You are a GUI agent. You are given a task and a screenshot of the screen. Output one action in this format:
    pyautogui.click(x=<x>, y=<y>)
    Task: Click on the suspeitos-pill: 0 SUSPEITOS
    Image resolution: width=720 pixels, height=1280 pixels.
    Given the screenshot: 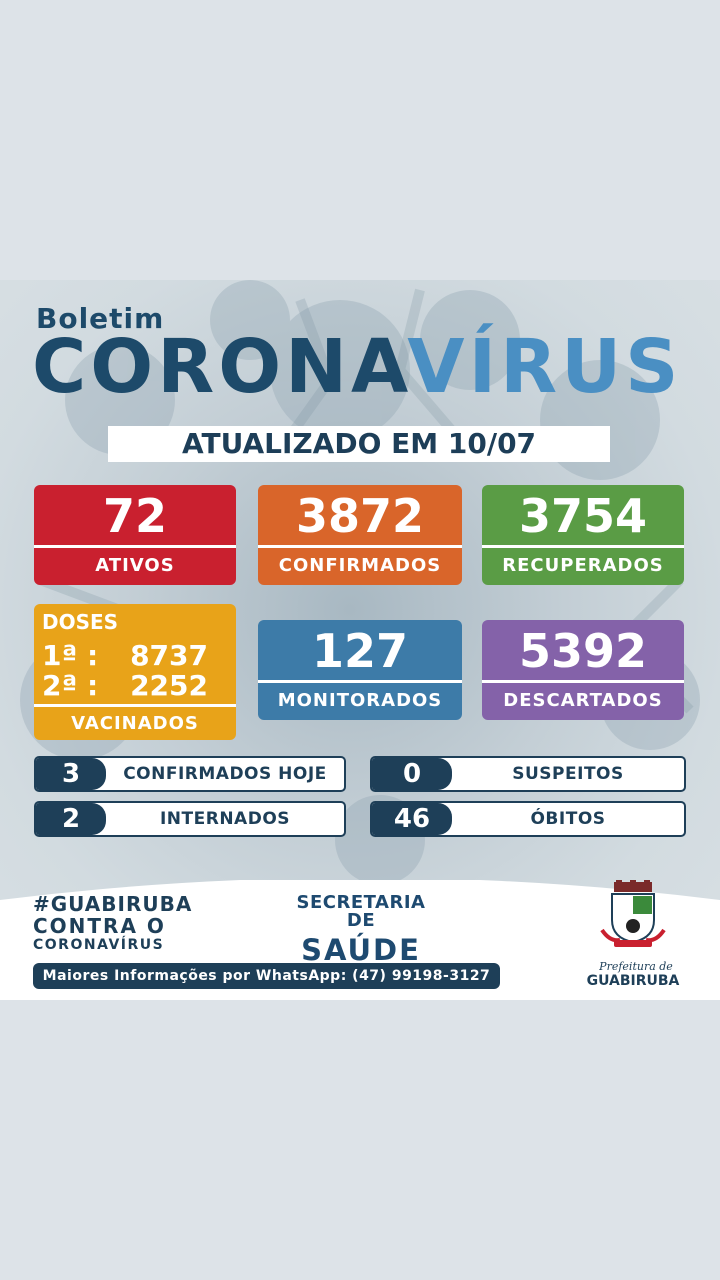 What is the action you would take?
    pyautogui.click(x=528, y=774)
    